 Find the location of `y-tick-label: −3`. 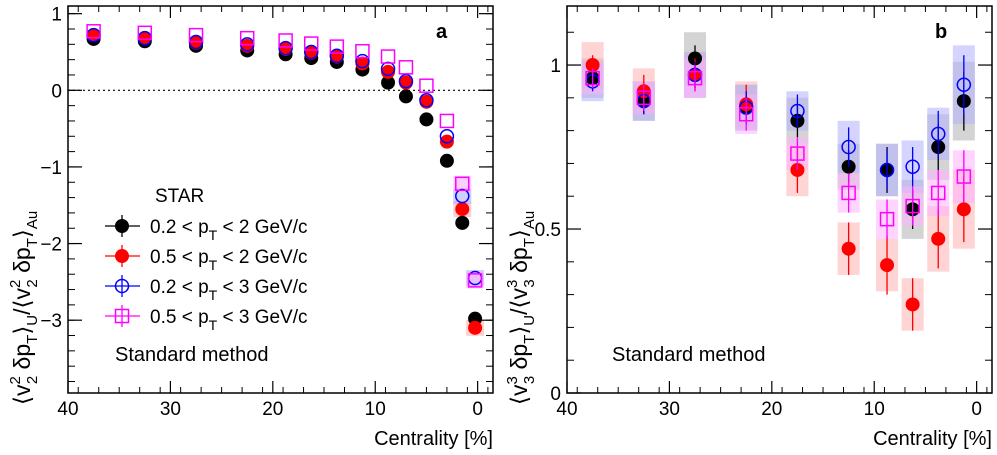

y-tick-label: −3 is located at coordinates (51, 321).